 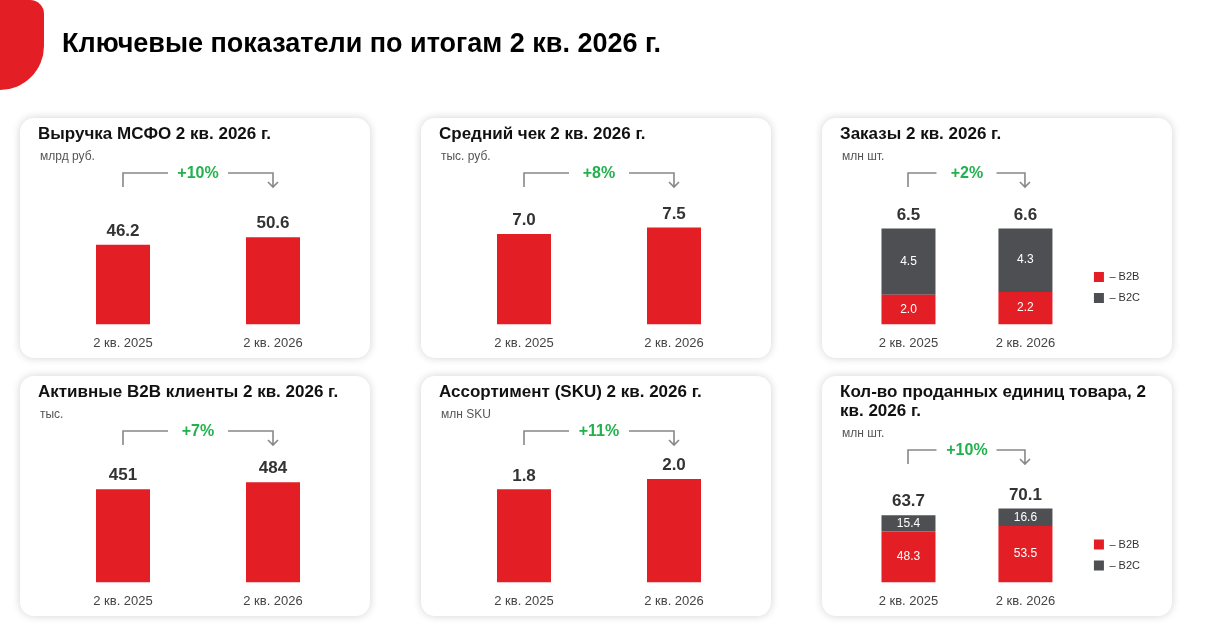 I want to click on chart-subtitle: млрд руб., so click(x=68, y=156).